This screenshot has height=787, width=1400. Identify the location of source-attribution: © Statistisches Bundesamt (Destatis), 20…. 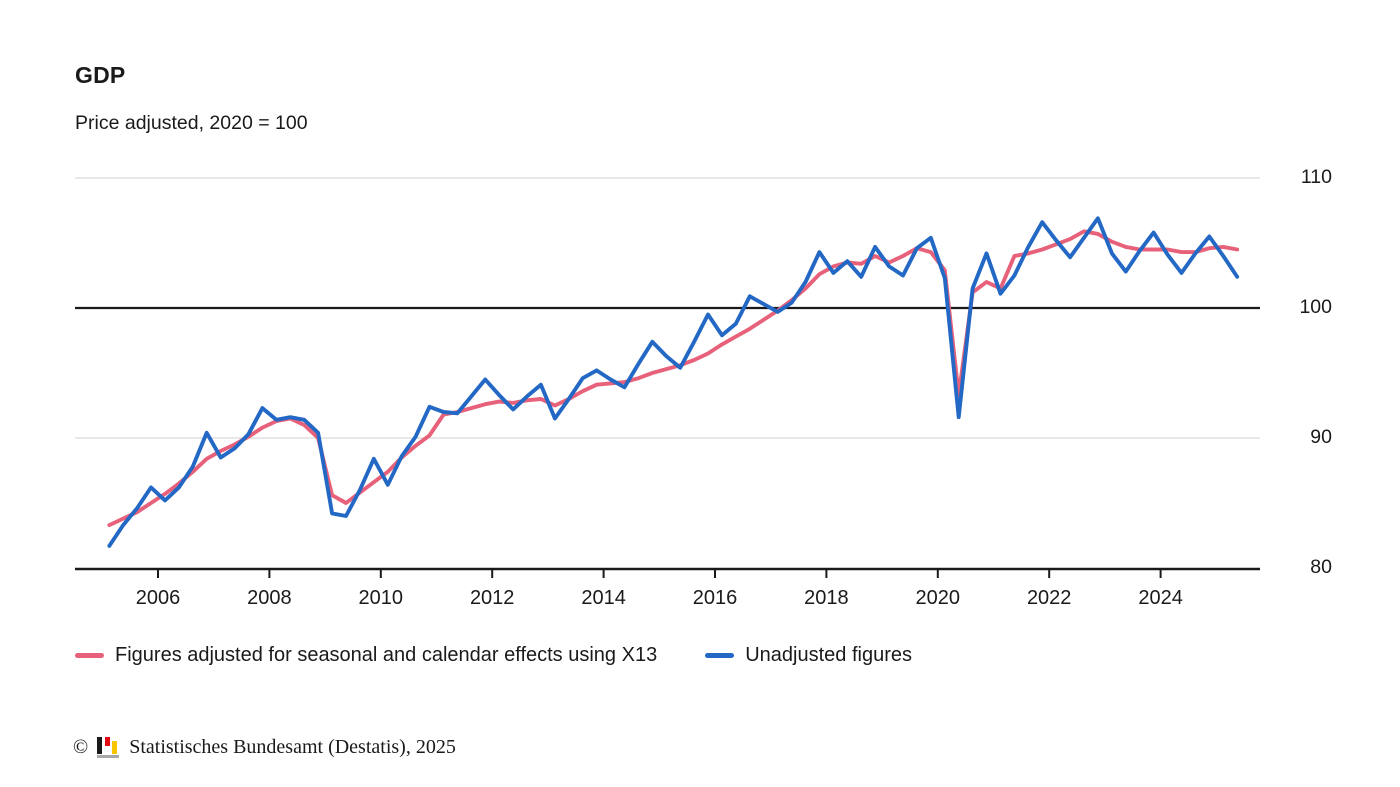
(264, 747).